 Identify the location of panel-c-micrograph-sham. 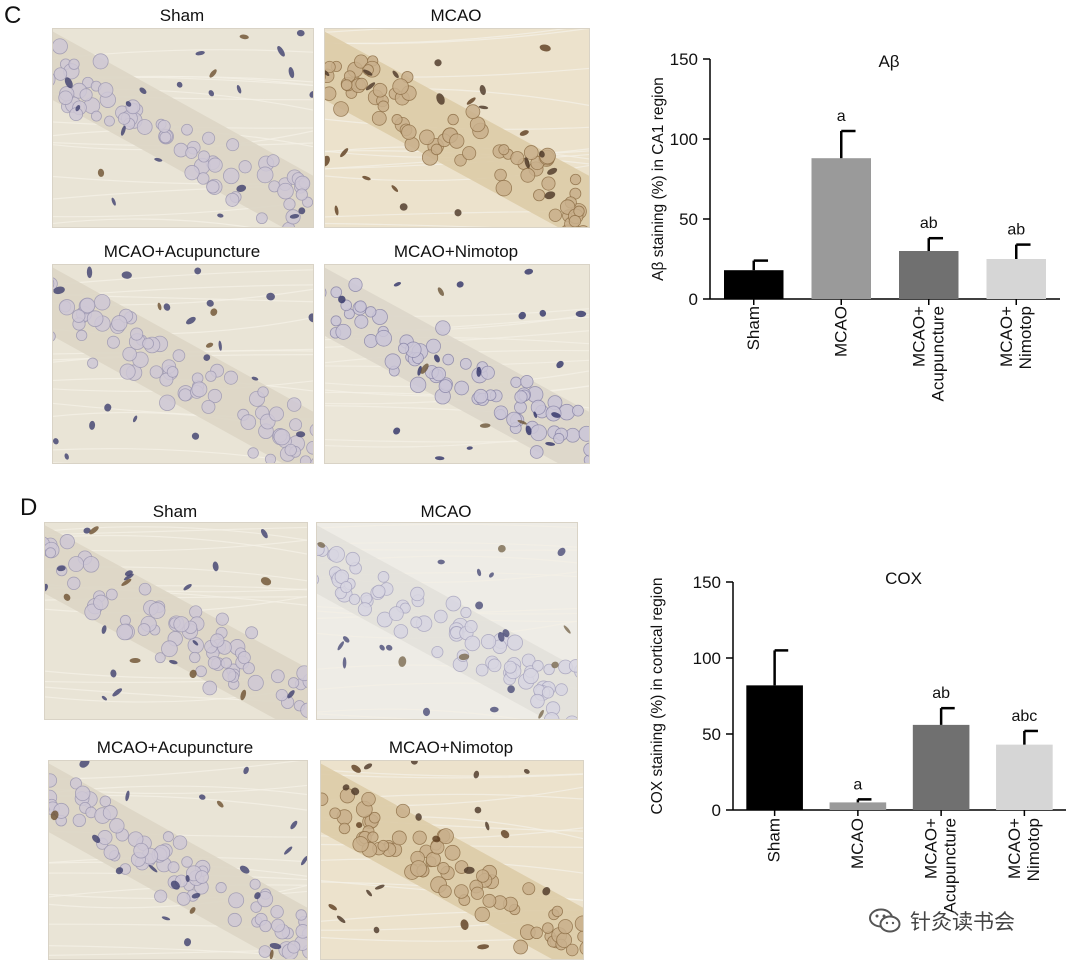
(183, 128).